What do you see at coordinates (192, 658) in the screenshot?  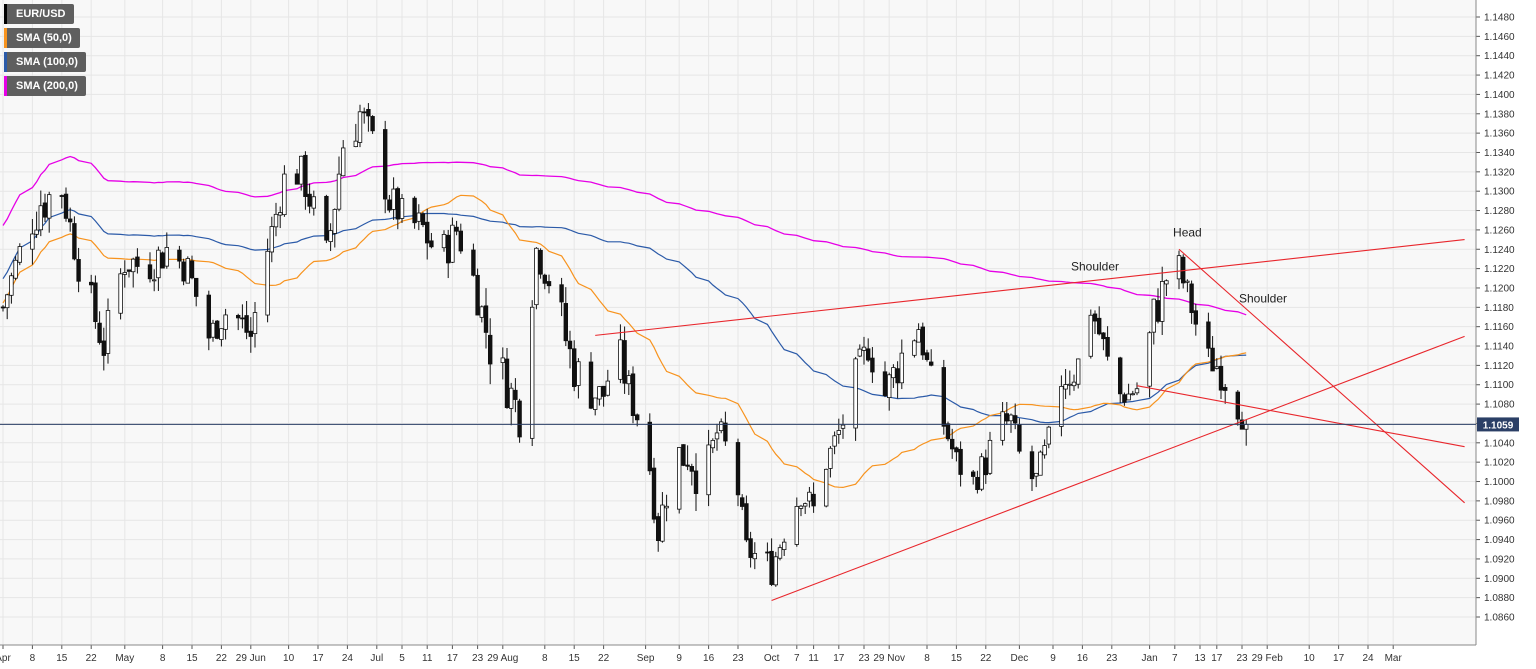 I see `x-tick-label: 15` at bounding box center [192, 658].